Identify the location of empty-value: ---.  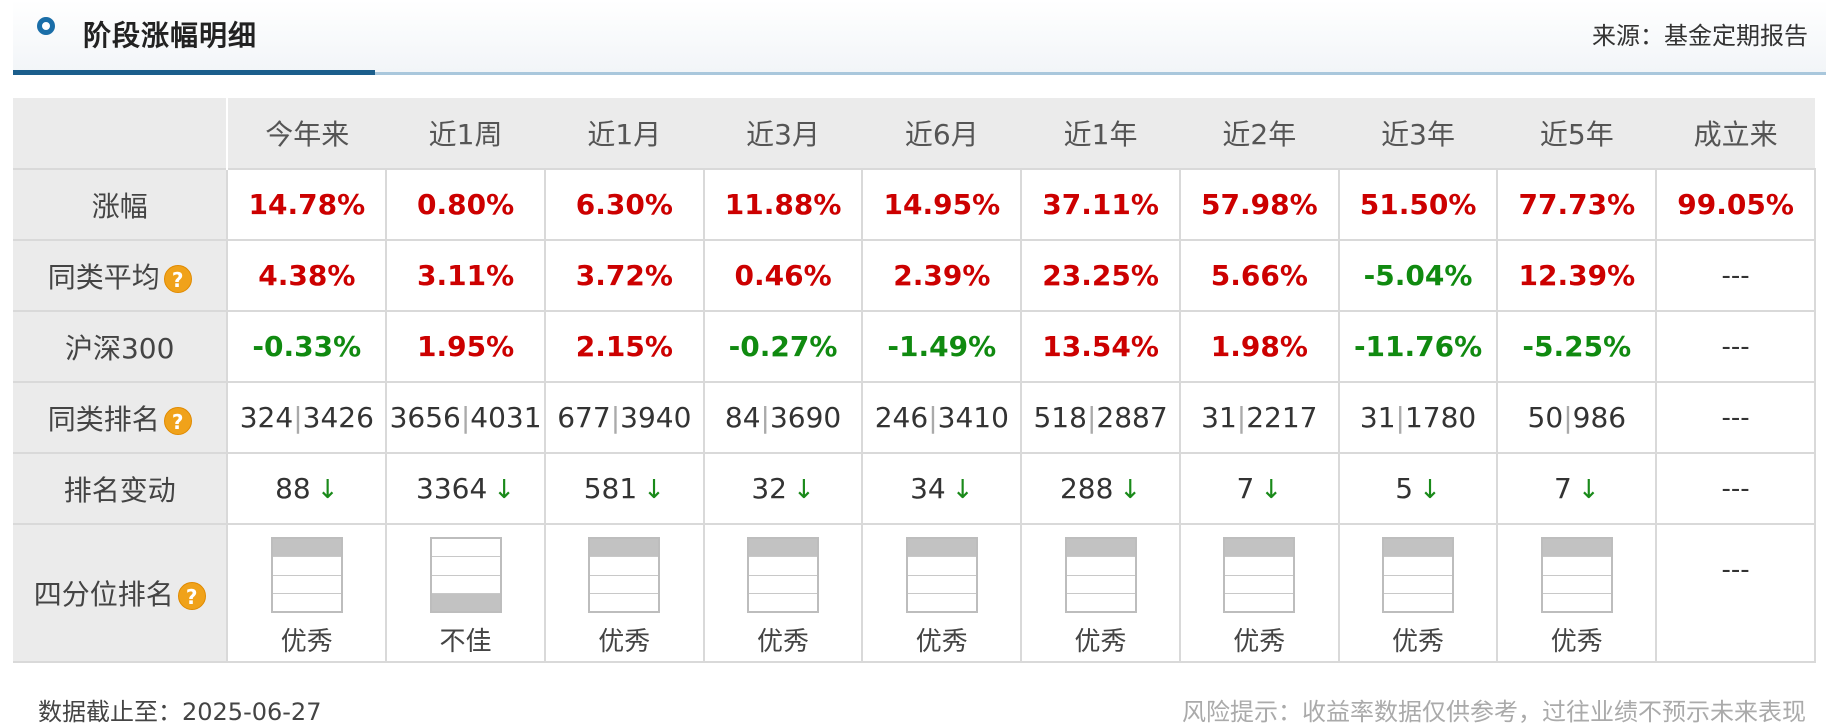
(1735, 417).